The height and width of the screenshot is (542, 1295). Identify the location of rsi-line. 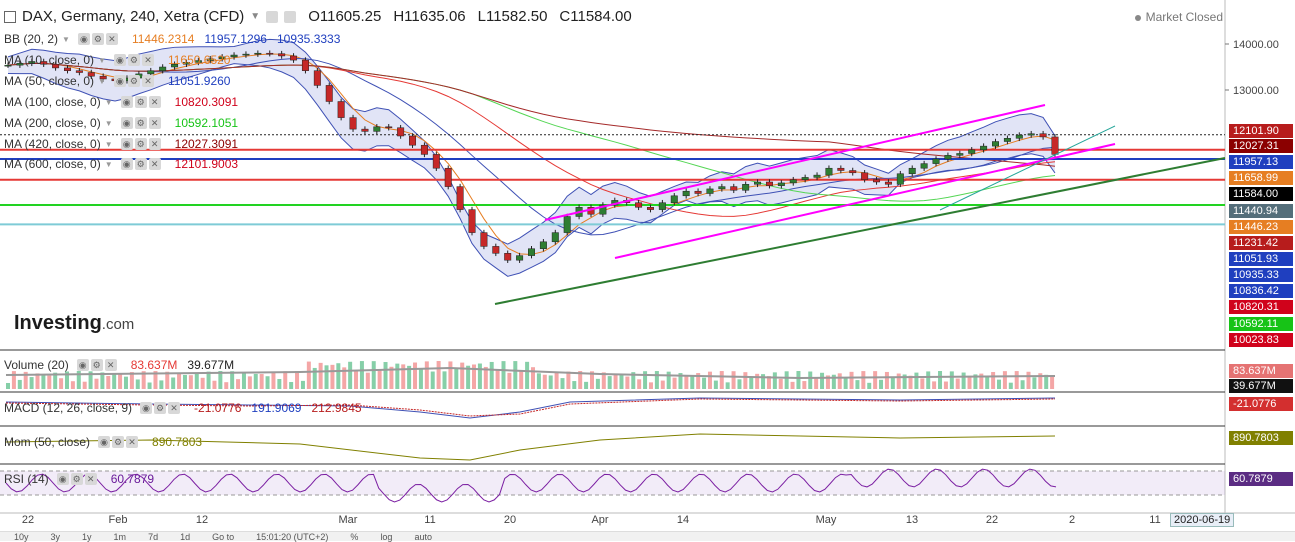
(531, 485).